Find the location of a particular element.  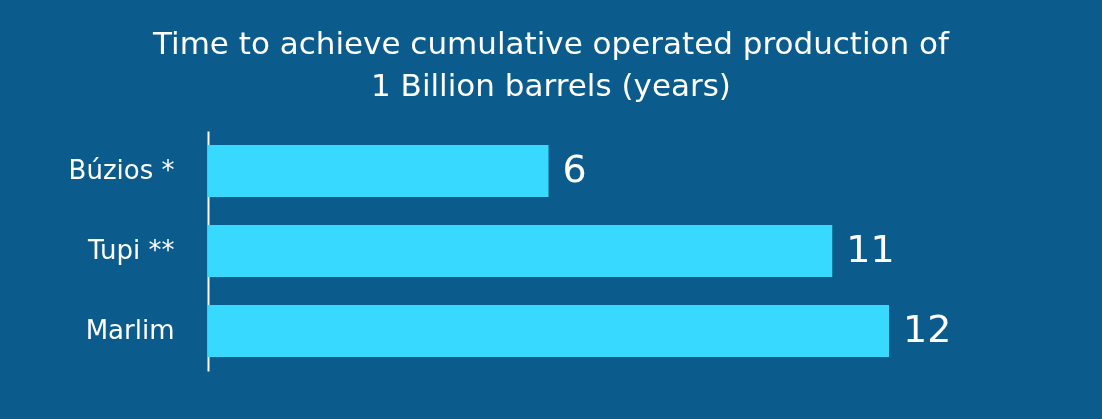

y-tick-label: Marlim is located at coordinates (130, 330).